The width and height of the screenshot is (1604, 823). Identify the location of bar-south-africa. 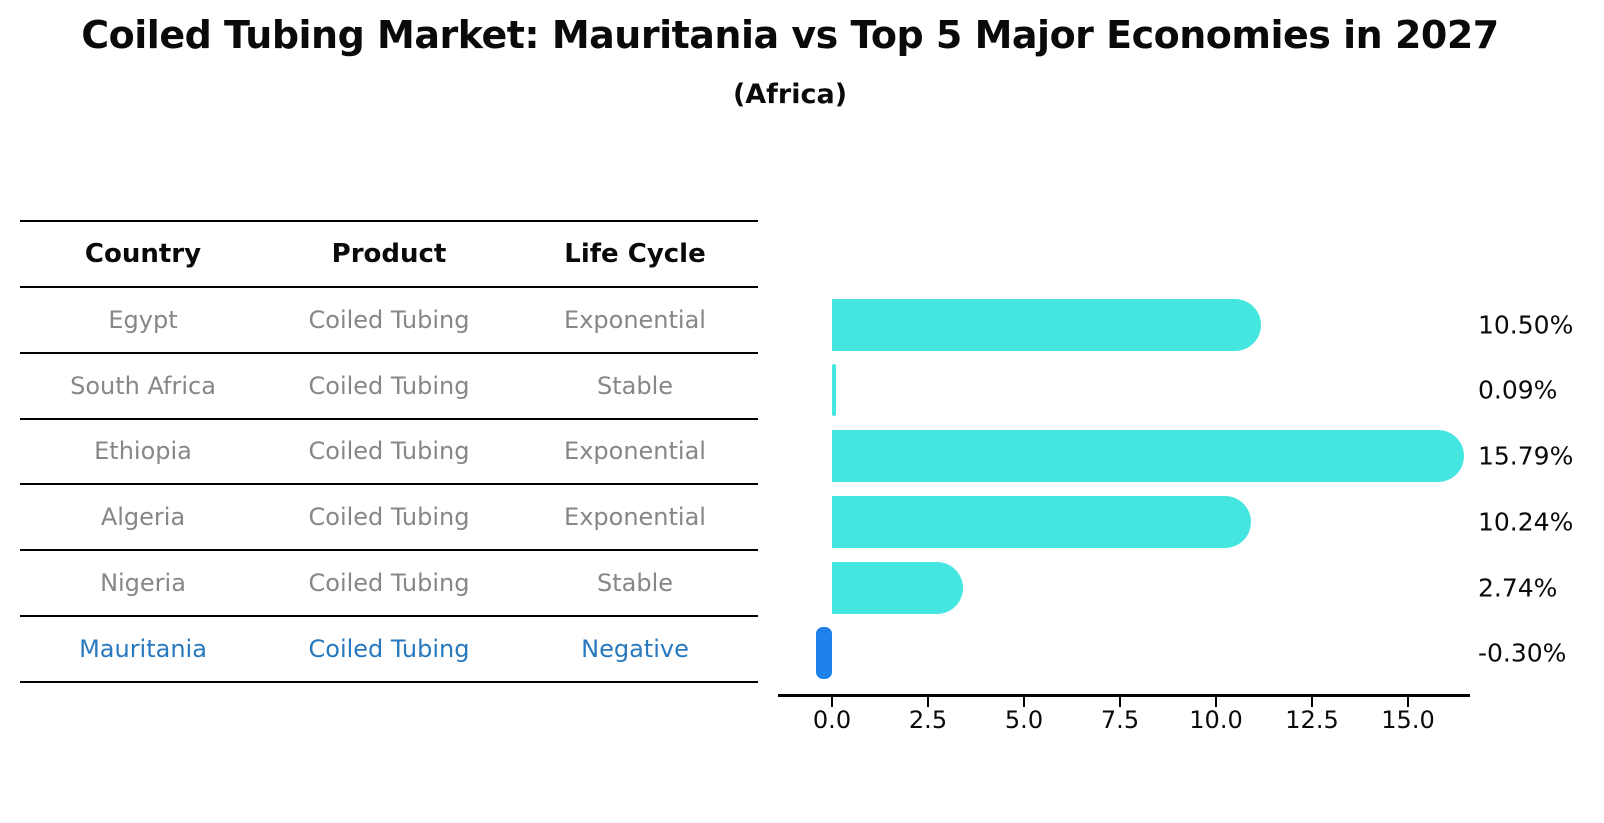
(834, 390).